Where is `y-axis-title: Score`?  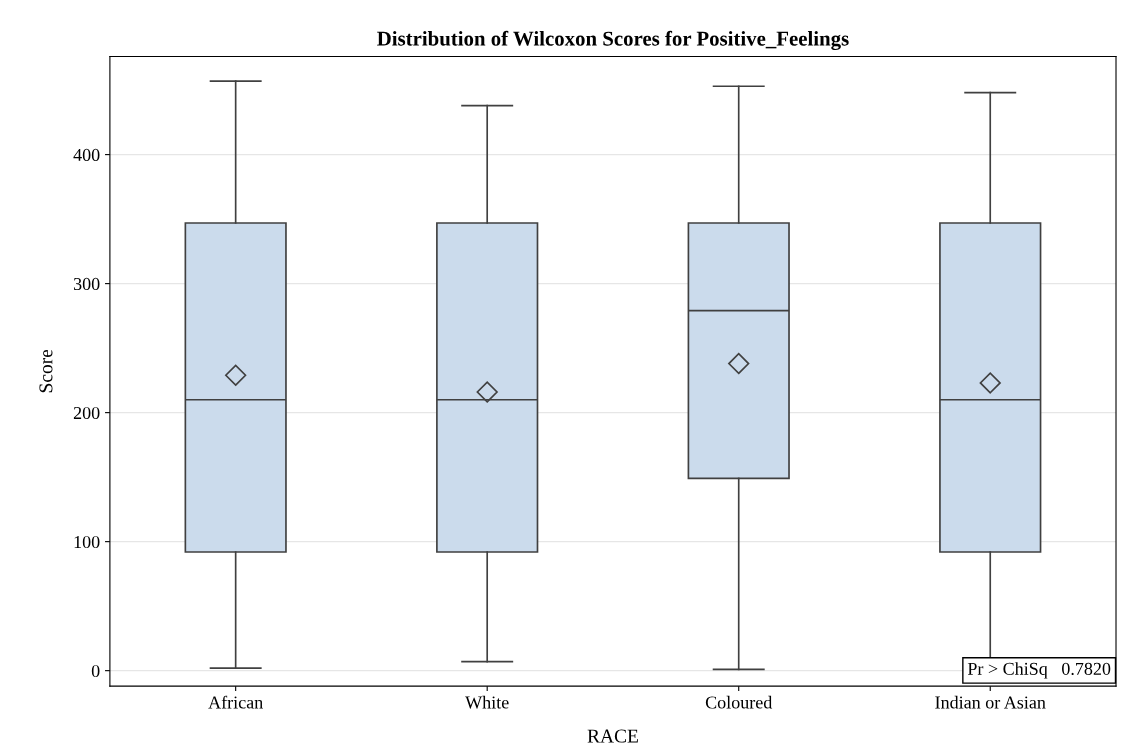 y-axis-title: Score is located at coordinates (46, 371).